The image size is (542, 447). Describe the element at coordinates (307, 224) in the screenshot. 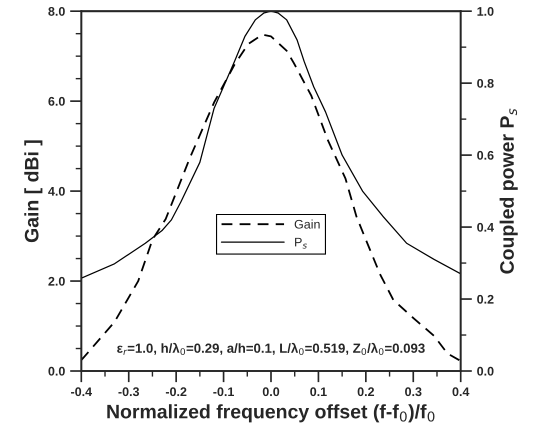

I see `legend-label: Gain` at that location.